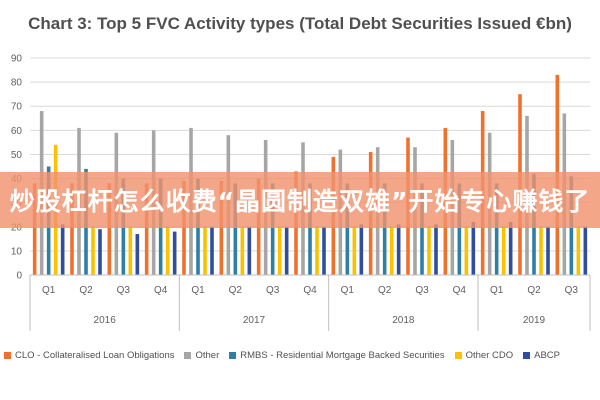 Image resolution: width=600 pixels, height=400 pixels. I want to click on overlay-banner: 炒股杠杆怎么收费“晶圆制造双雄”开始专心赚钱了, so click(300, 200).